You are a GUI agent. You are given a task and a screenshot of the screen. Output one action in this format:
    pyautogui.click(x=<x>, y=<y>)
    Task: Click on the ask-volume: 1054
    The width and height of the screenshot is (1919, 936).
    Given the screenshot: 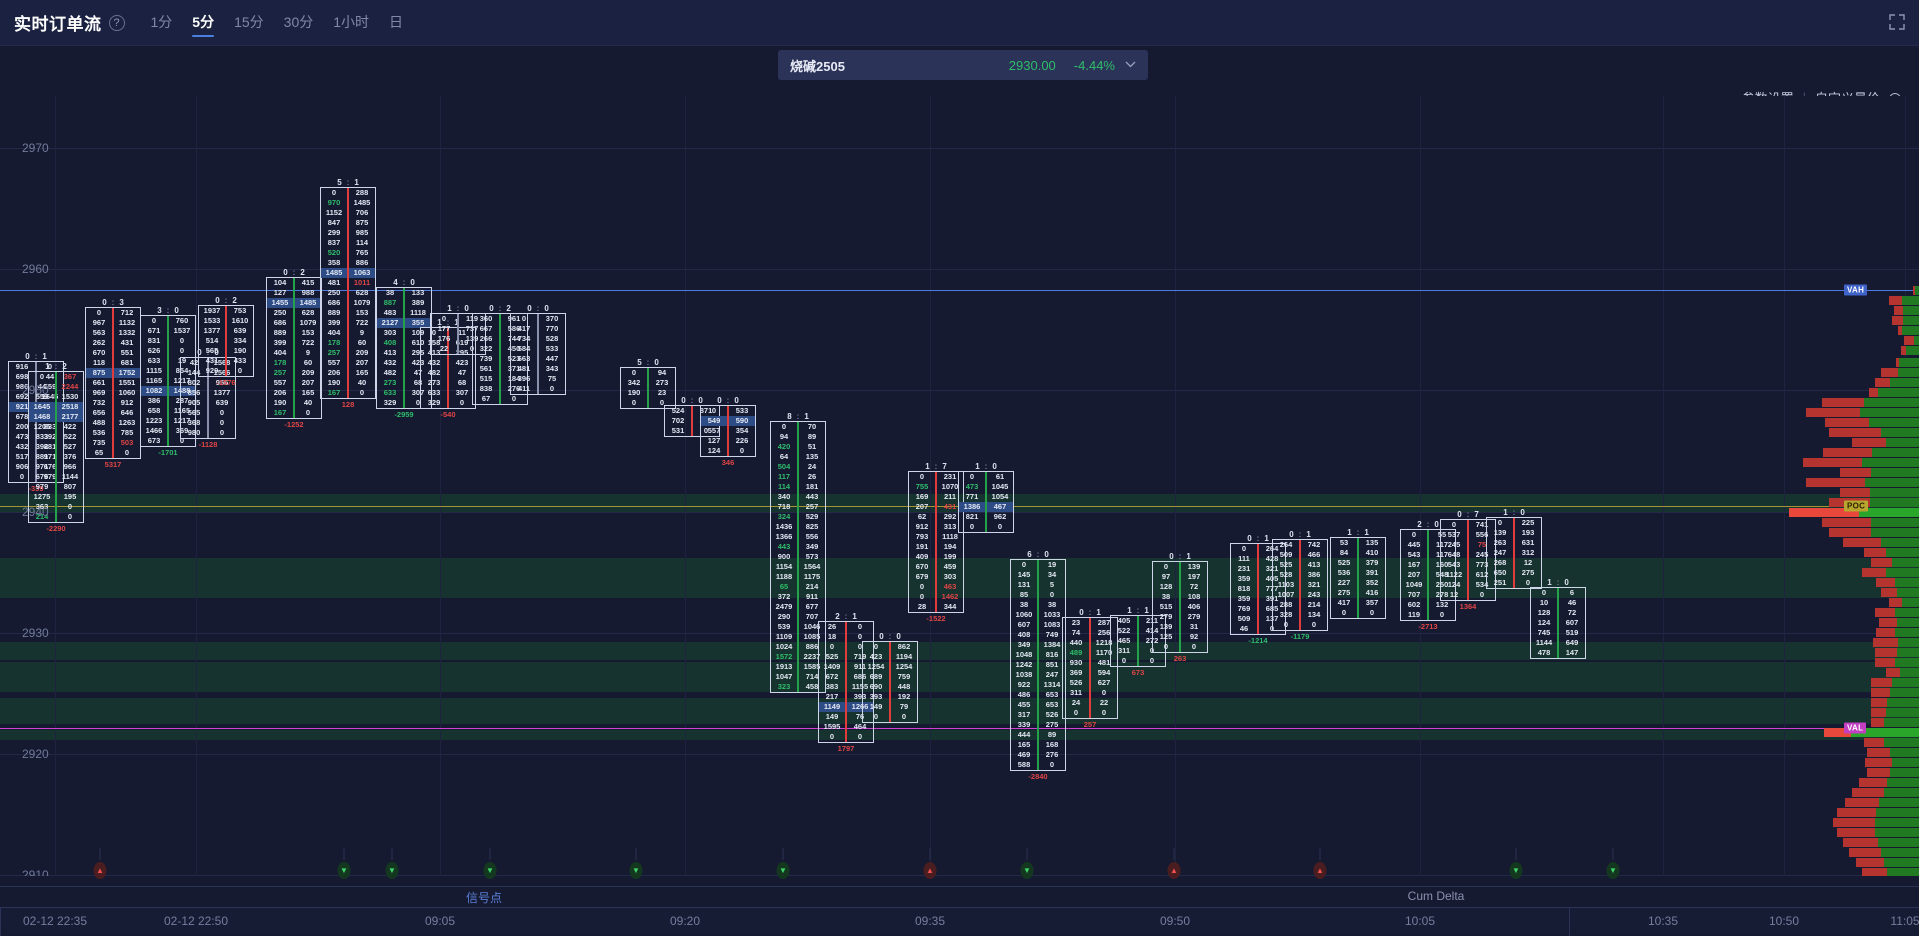 What is the action you would take?
    pyautogui.click(x=1000, y=497)
    